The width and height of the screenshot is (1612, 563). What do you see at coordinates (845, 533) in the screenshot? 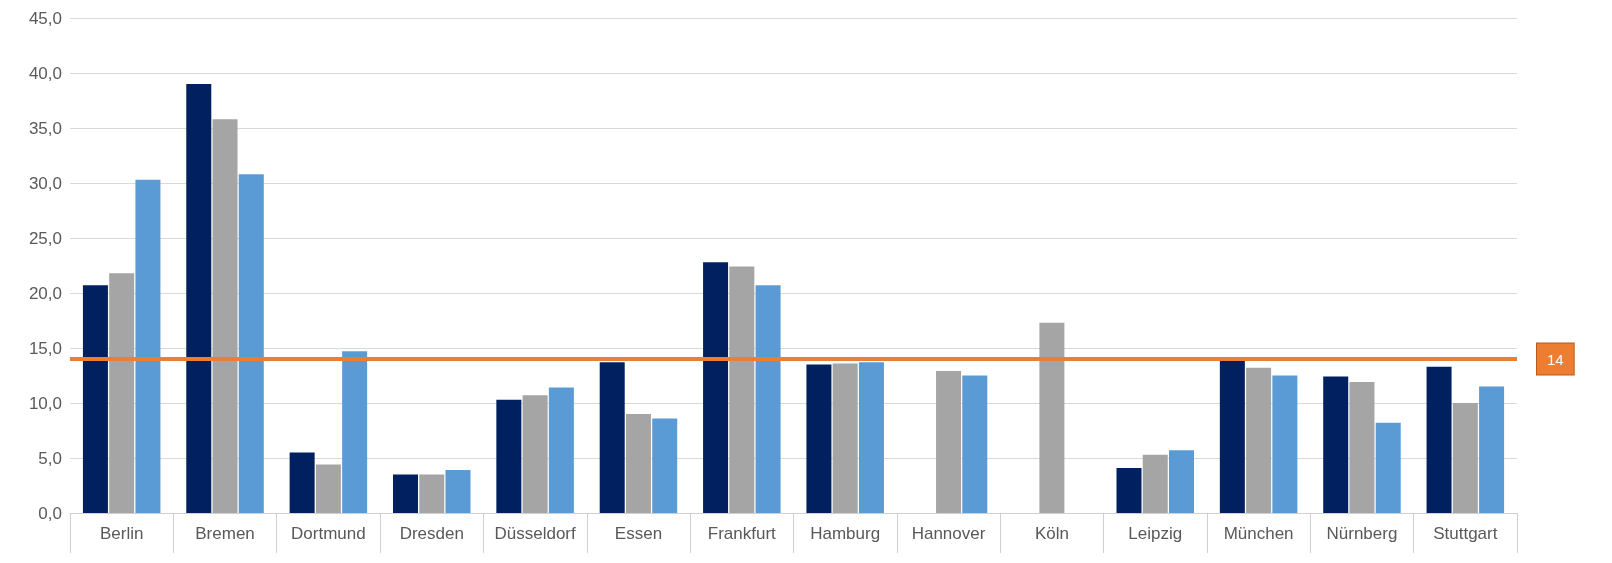
I see `x-tick-label: Hamburg` at bounding box center [845, 533].